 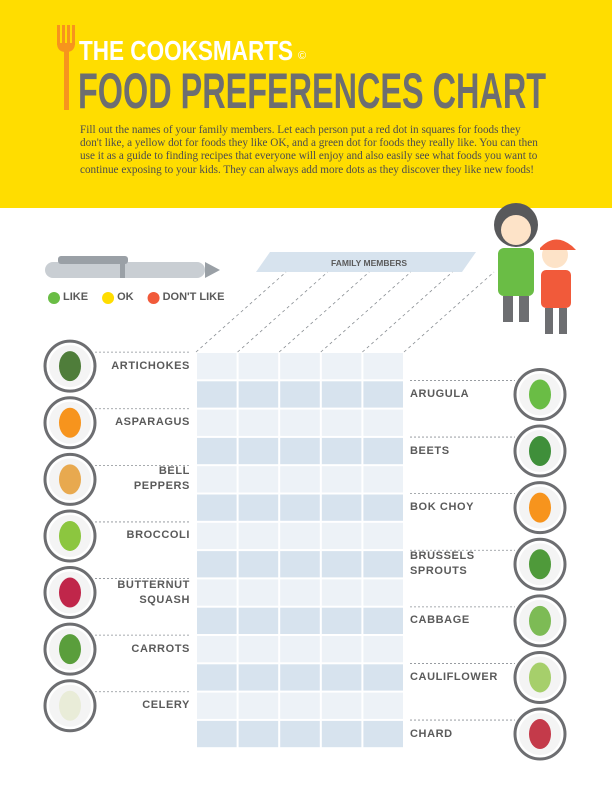 I want to click on members-header: FAMILY MEMBERS, so click(x=369, y=263).